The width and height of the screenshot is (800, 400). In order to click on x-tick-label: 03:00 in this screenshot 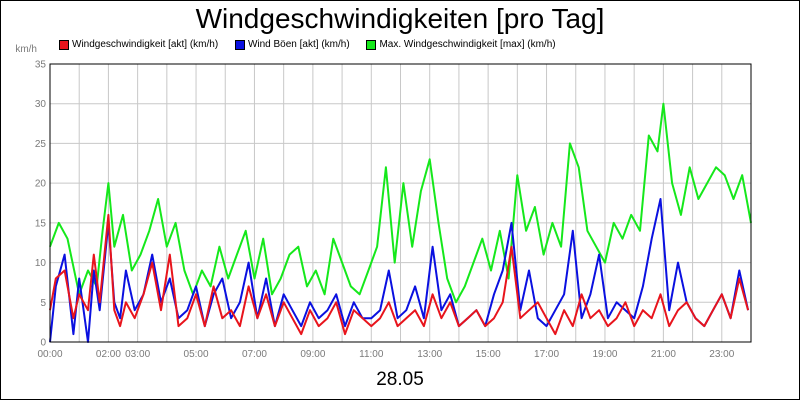, I will do `click(137, 354)`.